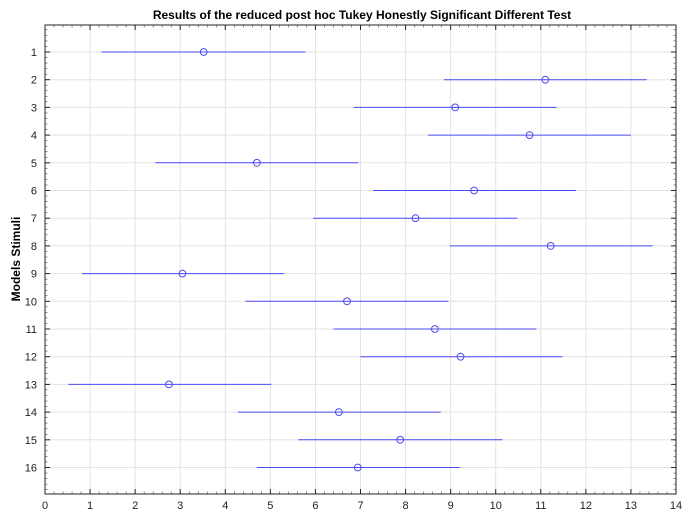  What do you see at coordinates (31, 358) in the screenshot?
I see `y-tick-label: 12` at bounding box center [31, 358].